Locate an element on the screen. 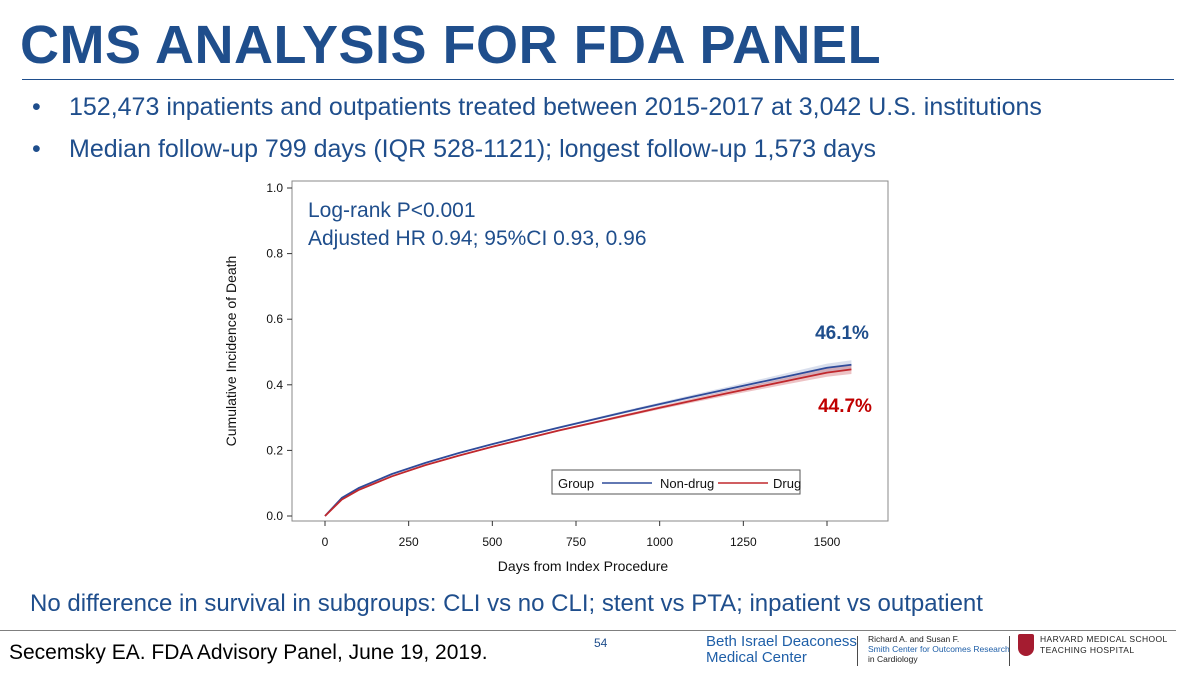 This screenshot has height=676, width=1200. end-label-drug: 44.7% is located at coordinates (845, 406).